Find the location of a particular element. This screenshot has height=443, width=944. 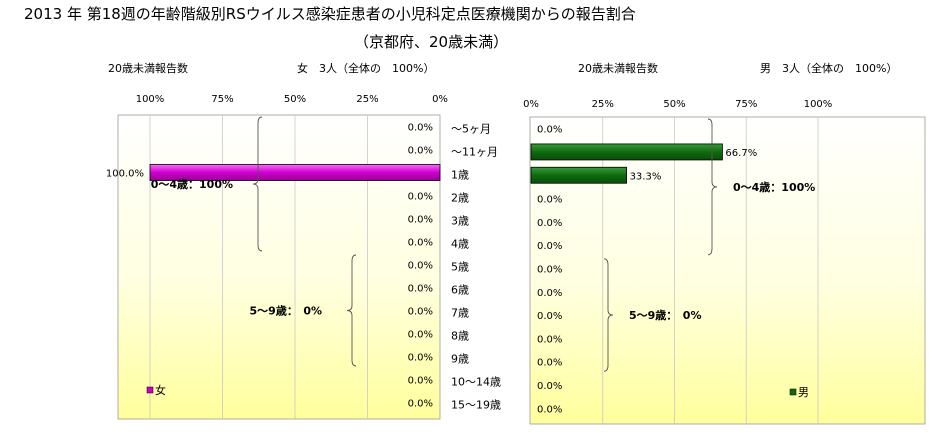

left-header-count: 20歳未満報告数 is located at coordinates (148, 68).